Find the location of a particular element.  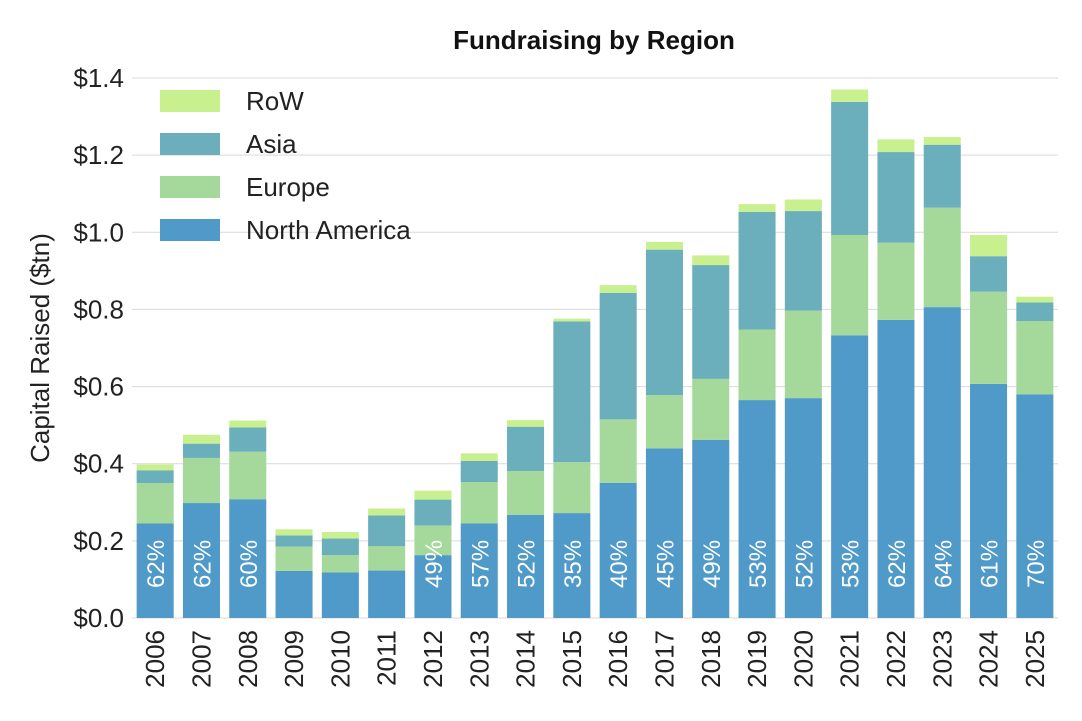

bar-europe-2021 is located at coordinates (850, 285).